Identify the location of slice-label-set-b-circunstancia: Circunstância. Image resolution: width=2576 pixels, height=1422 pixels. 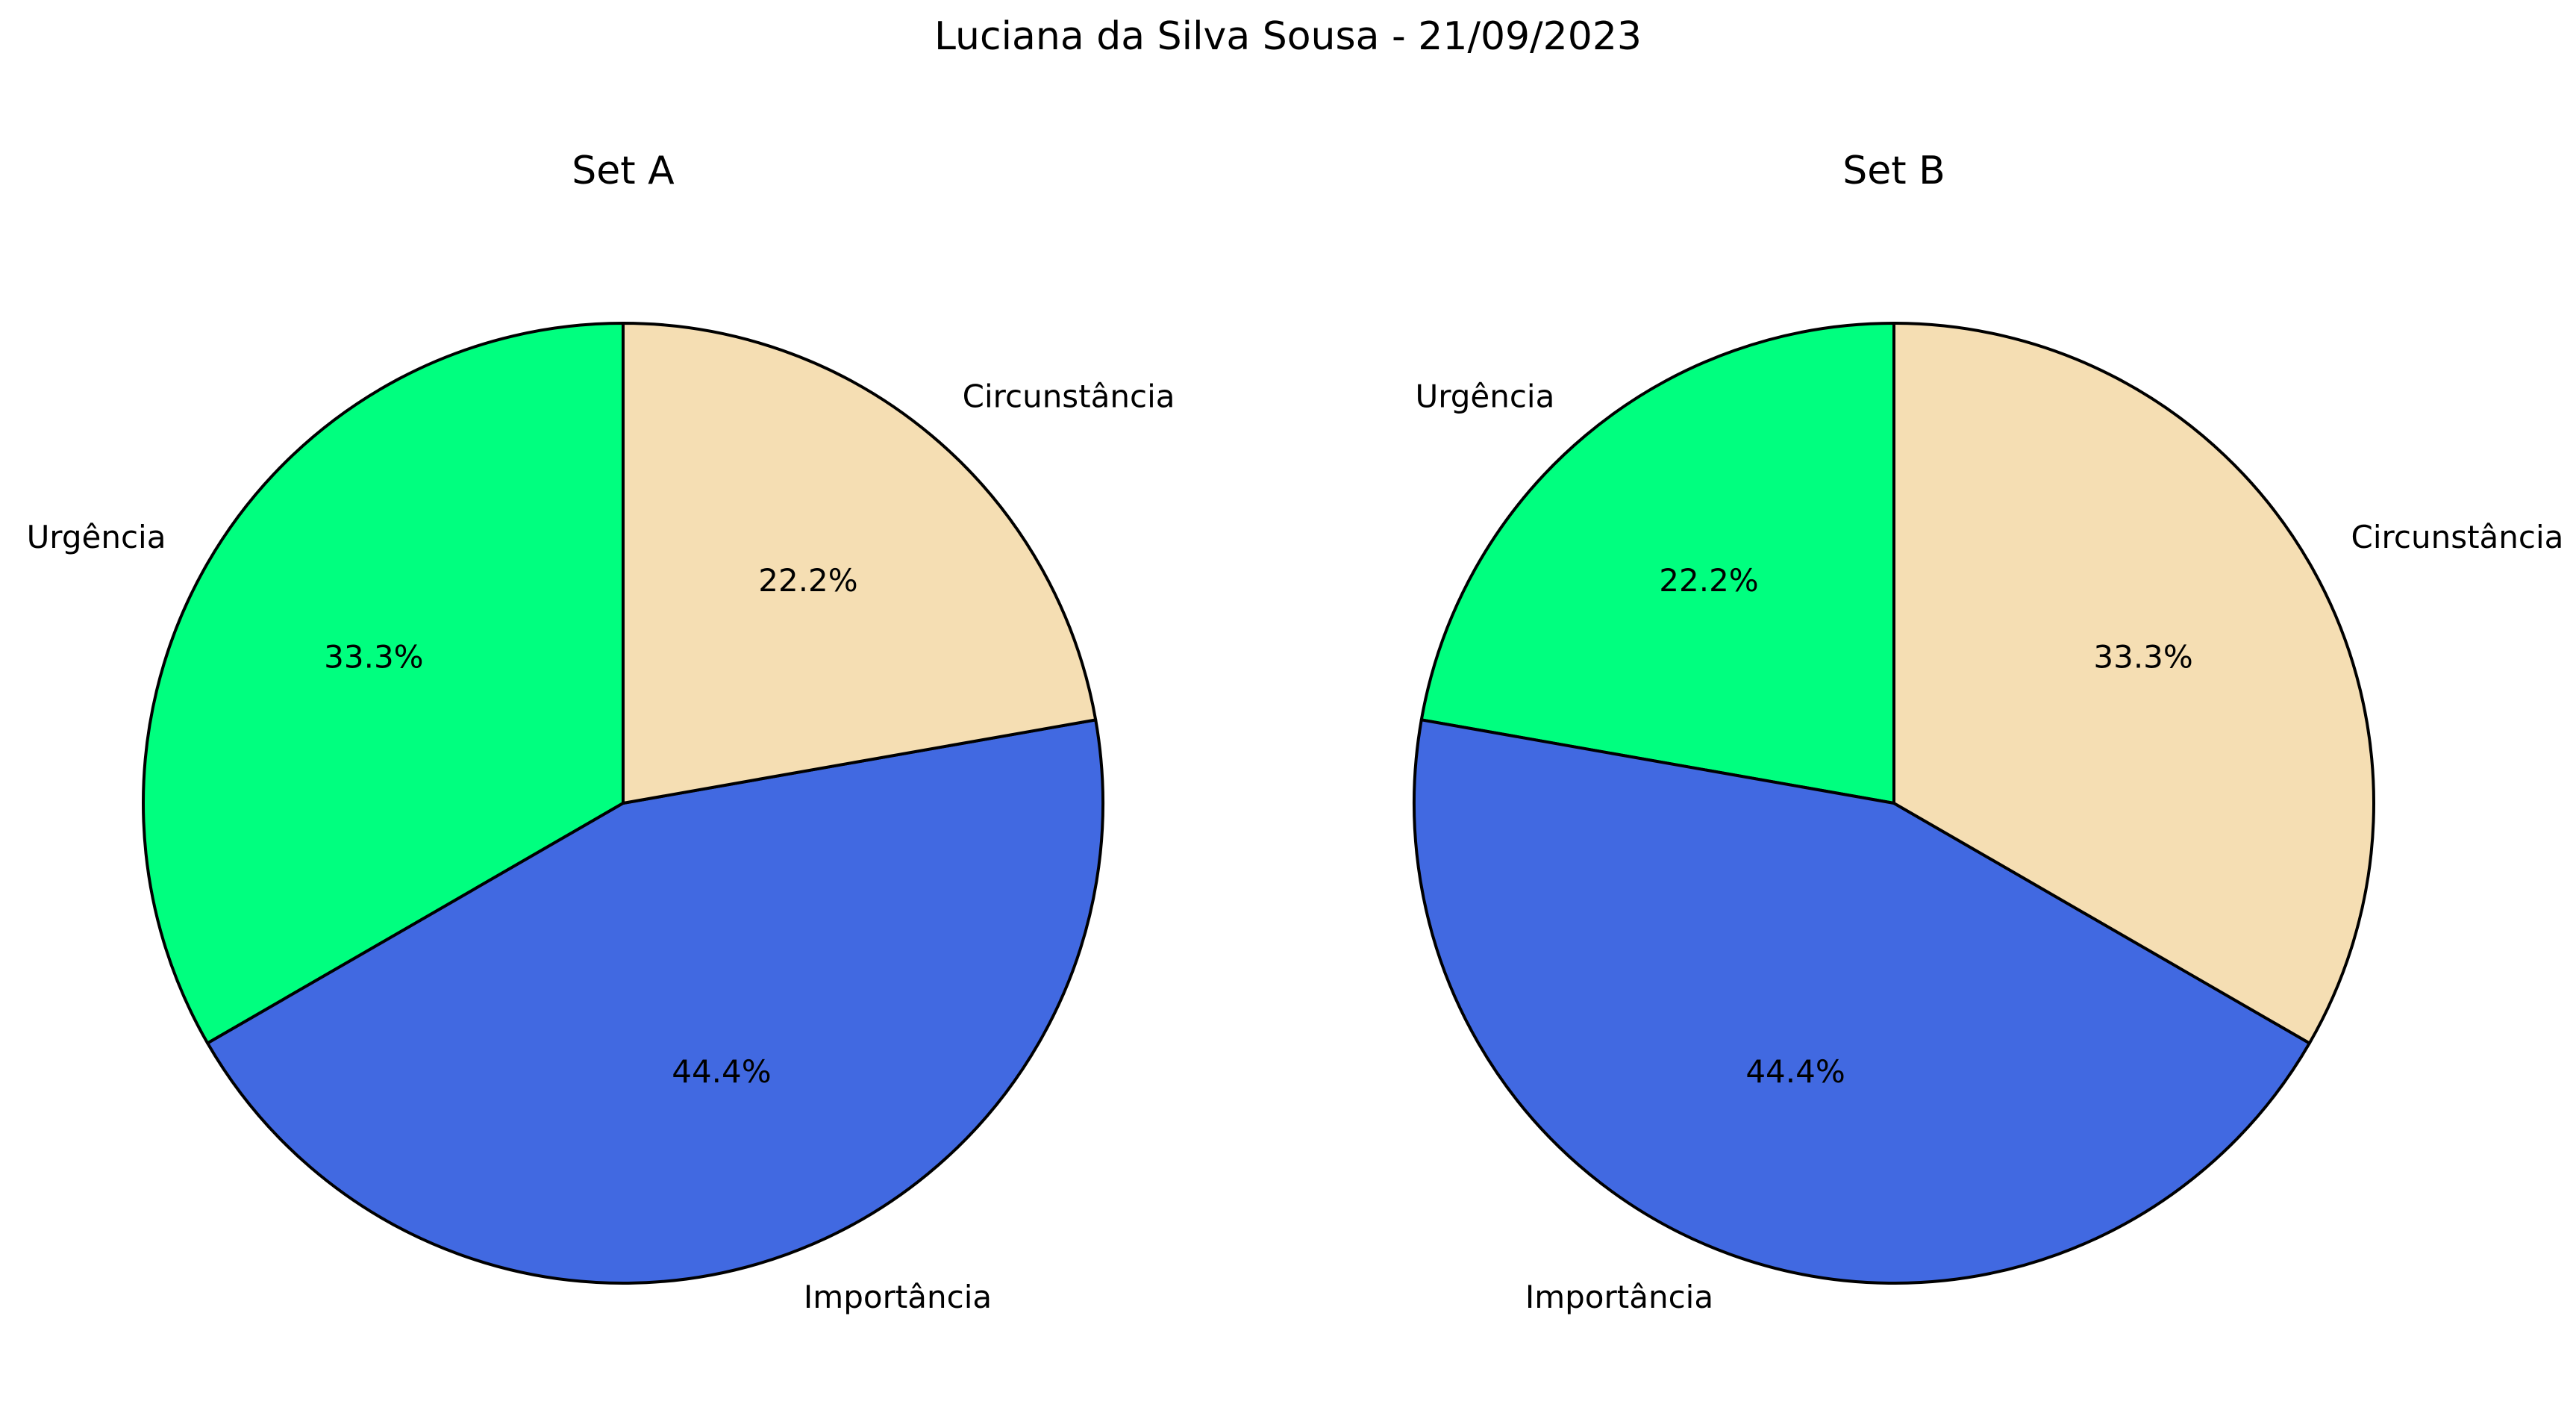
(2457, 537).